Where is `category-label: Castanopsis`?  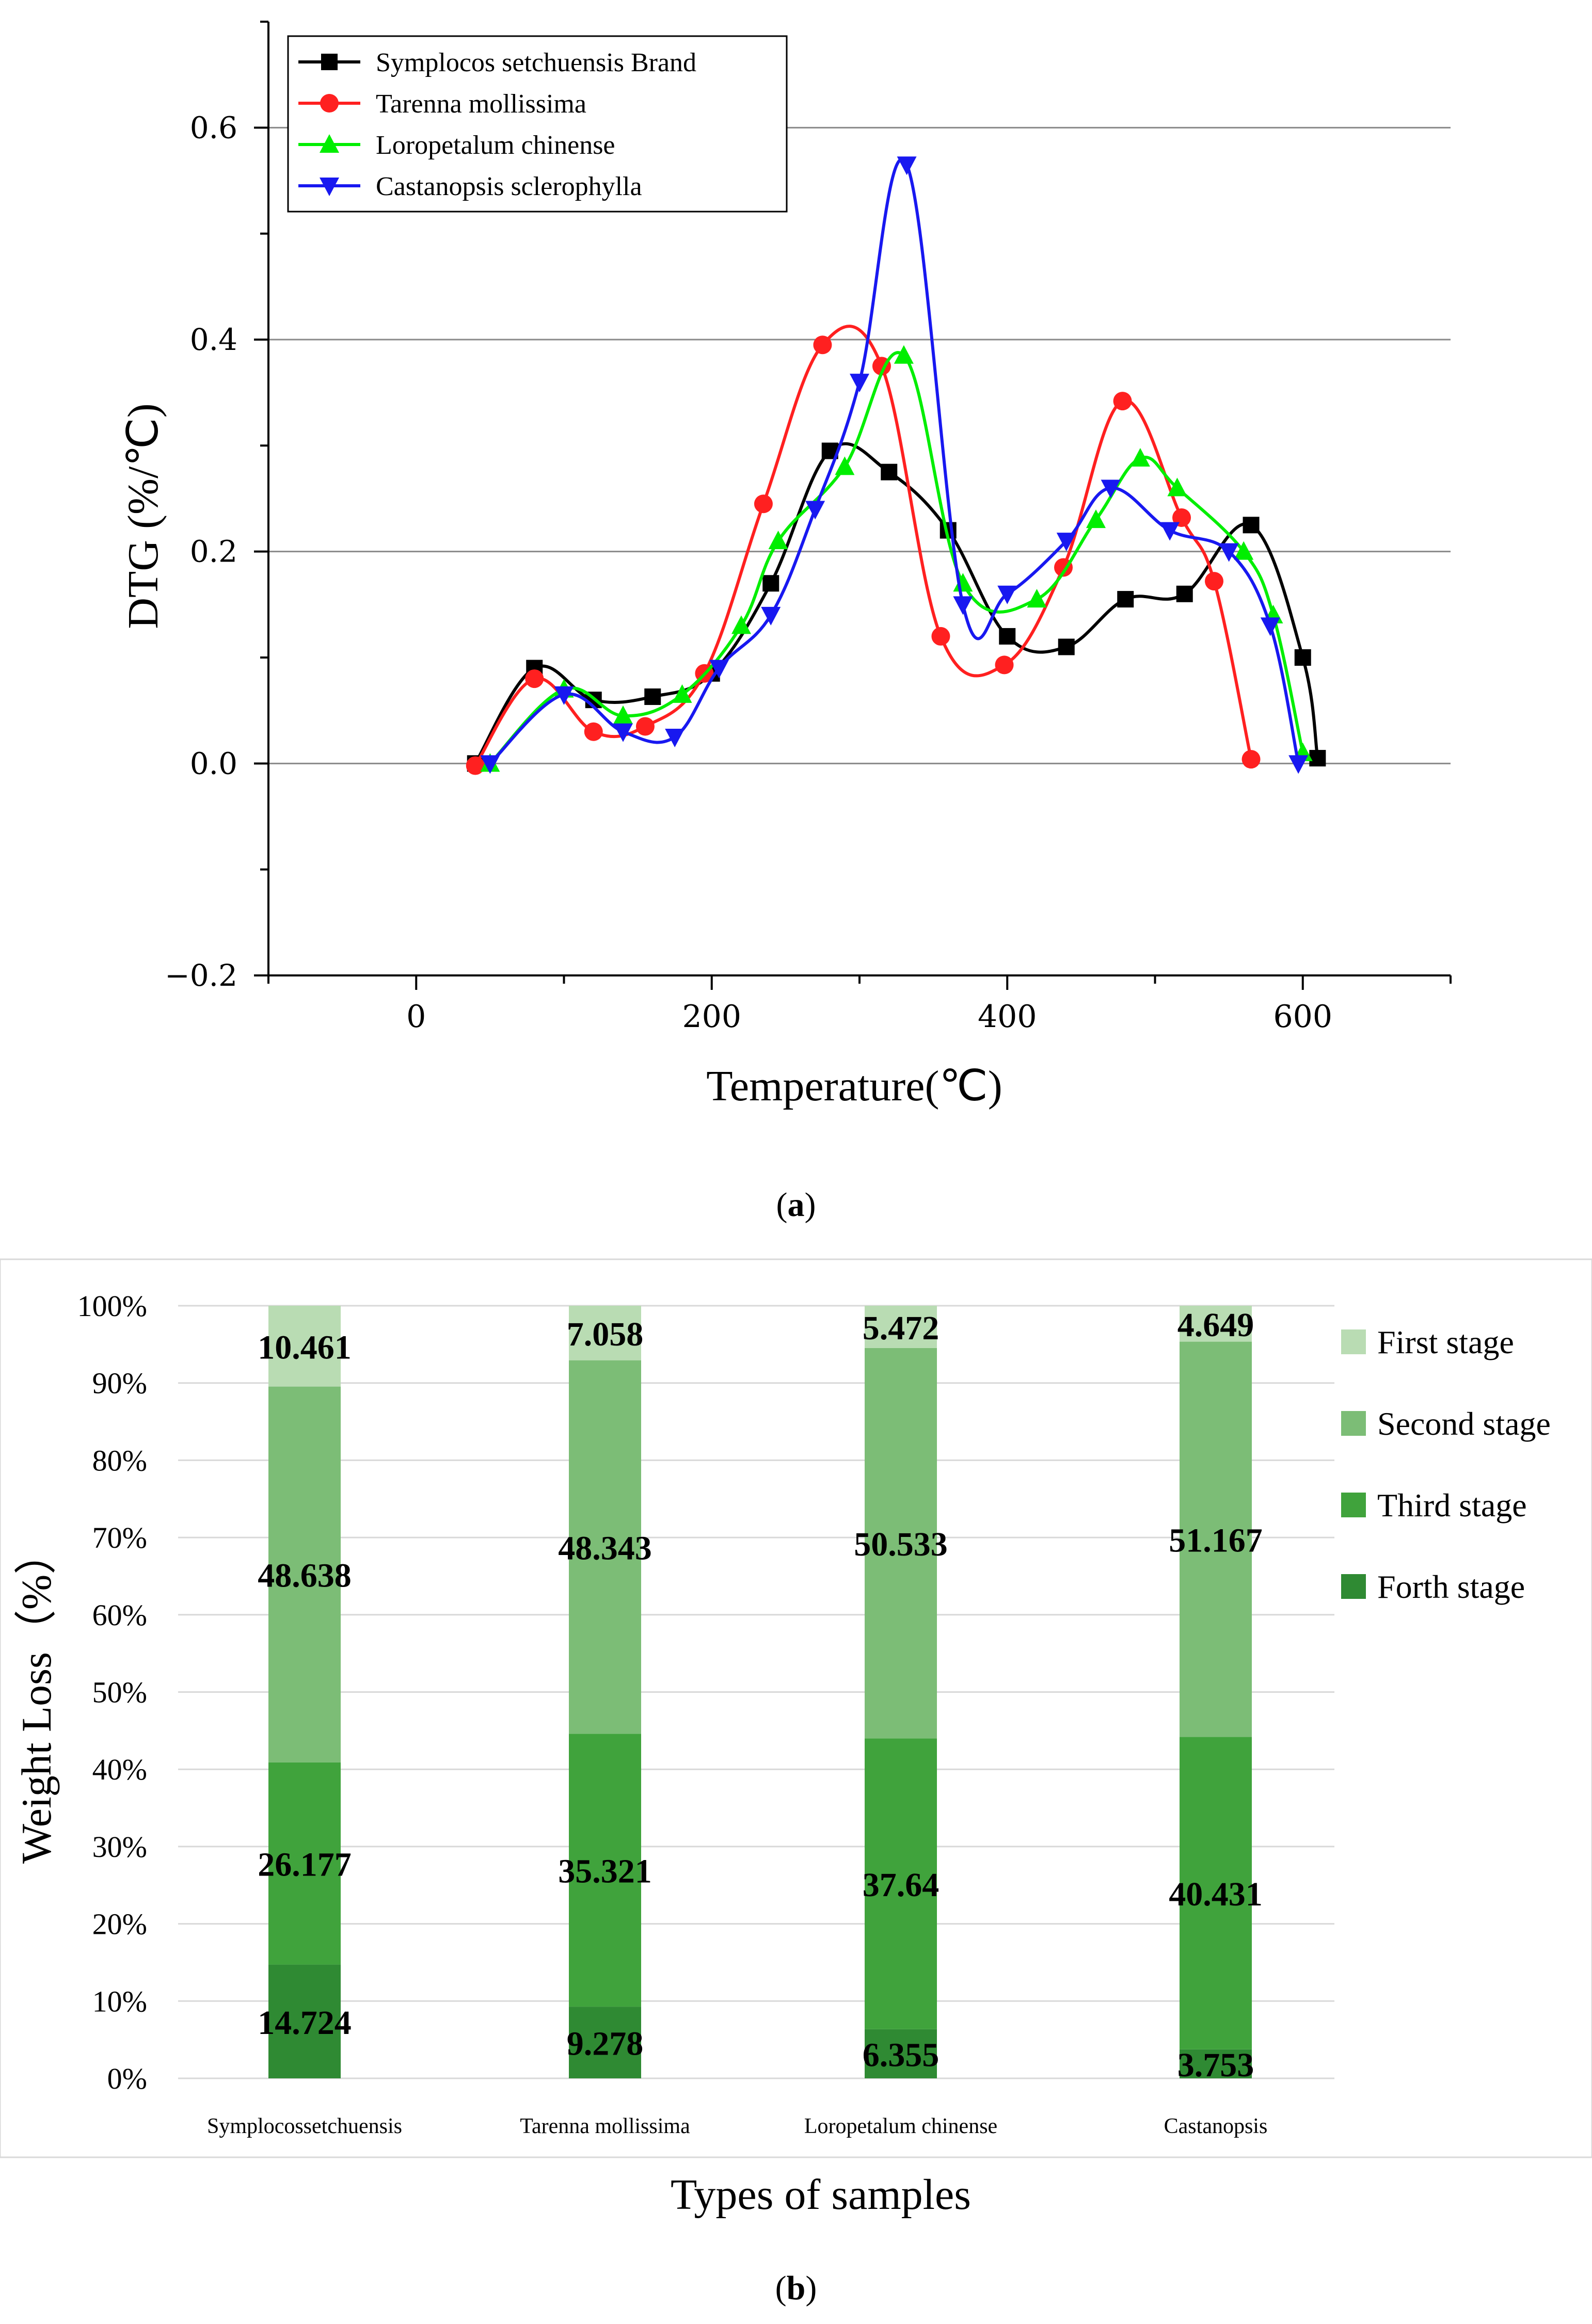
category-label: Castanopsis is located at coordinates (1216, 2126).